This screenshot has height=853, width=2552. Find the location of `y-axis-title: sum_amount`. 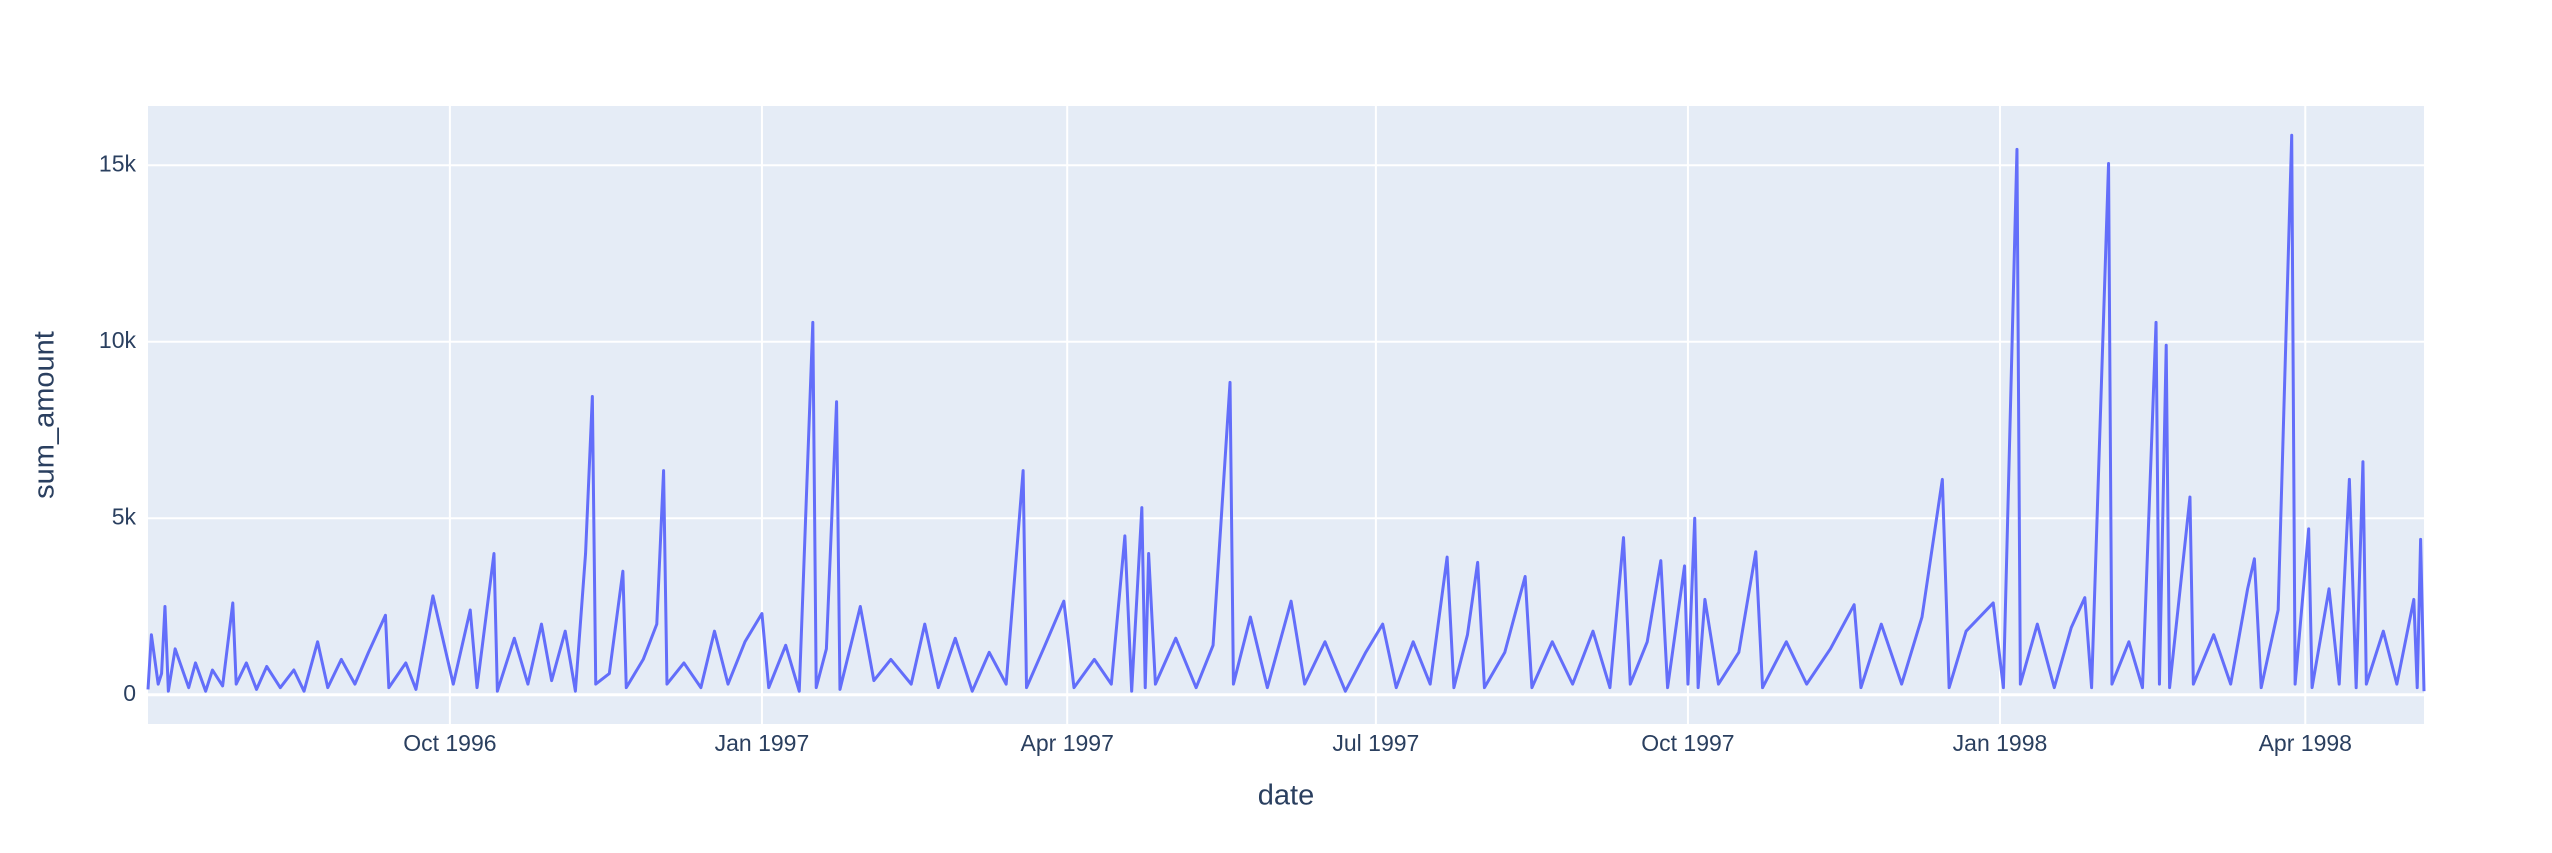

y-axis-title: sum_amount is located at coordinates (45, 415).